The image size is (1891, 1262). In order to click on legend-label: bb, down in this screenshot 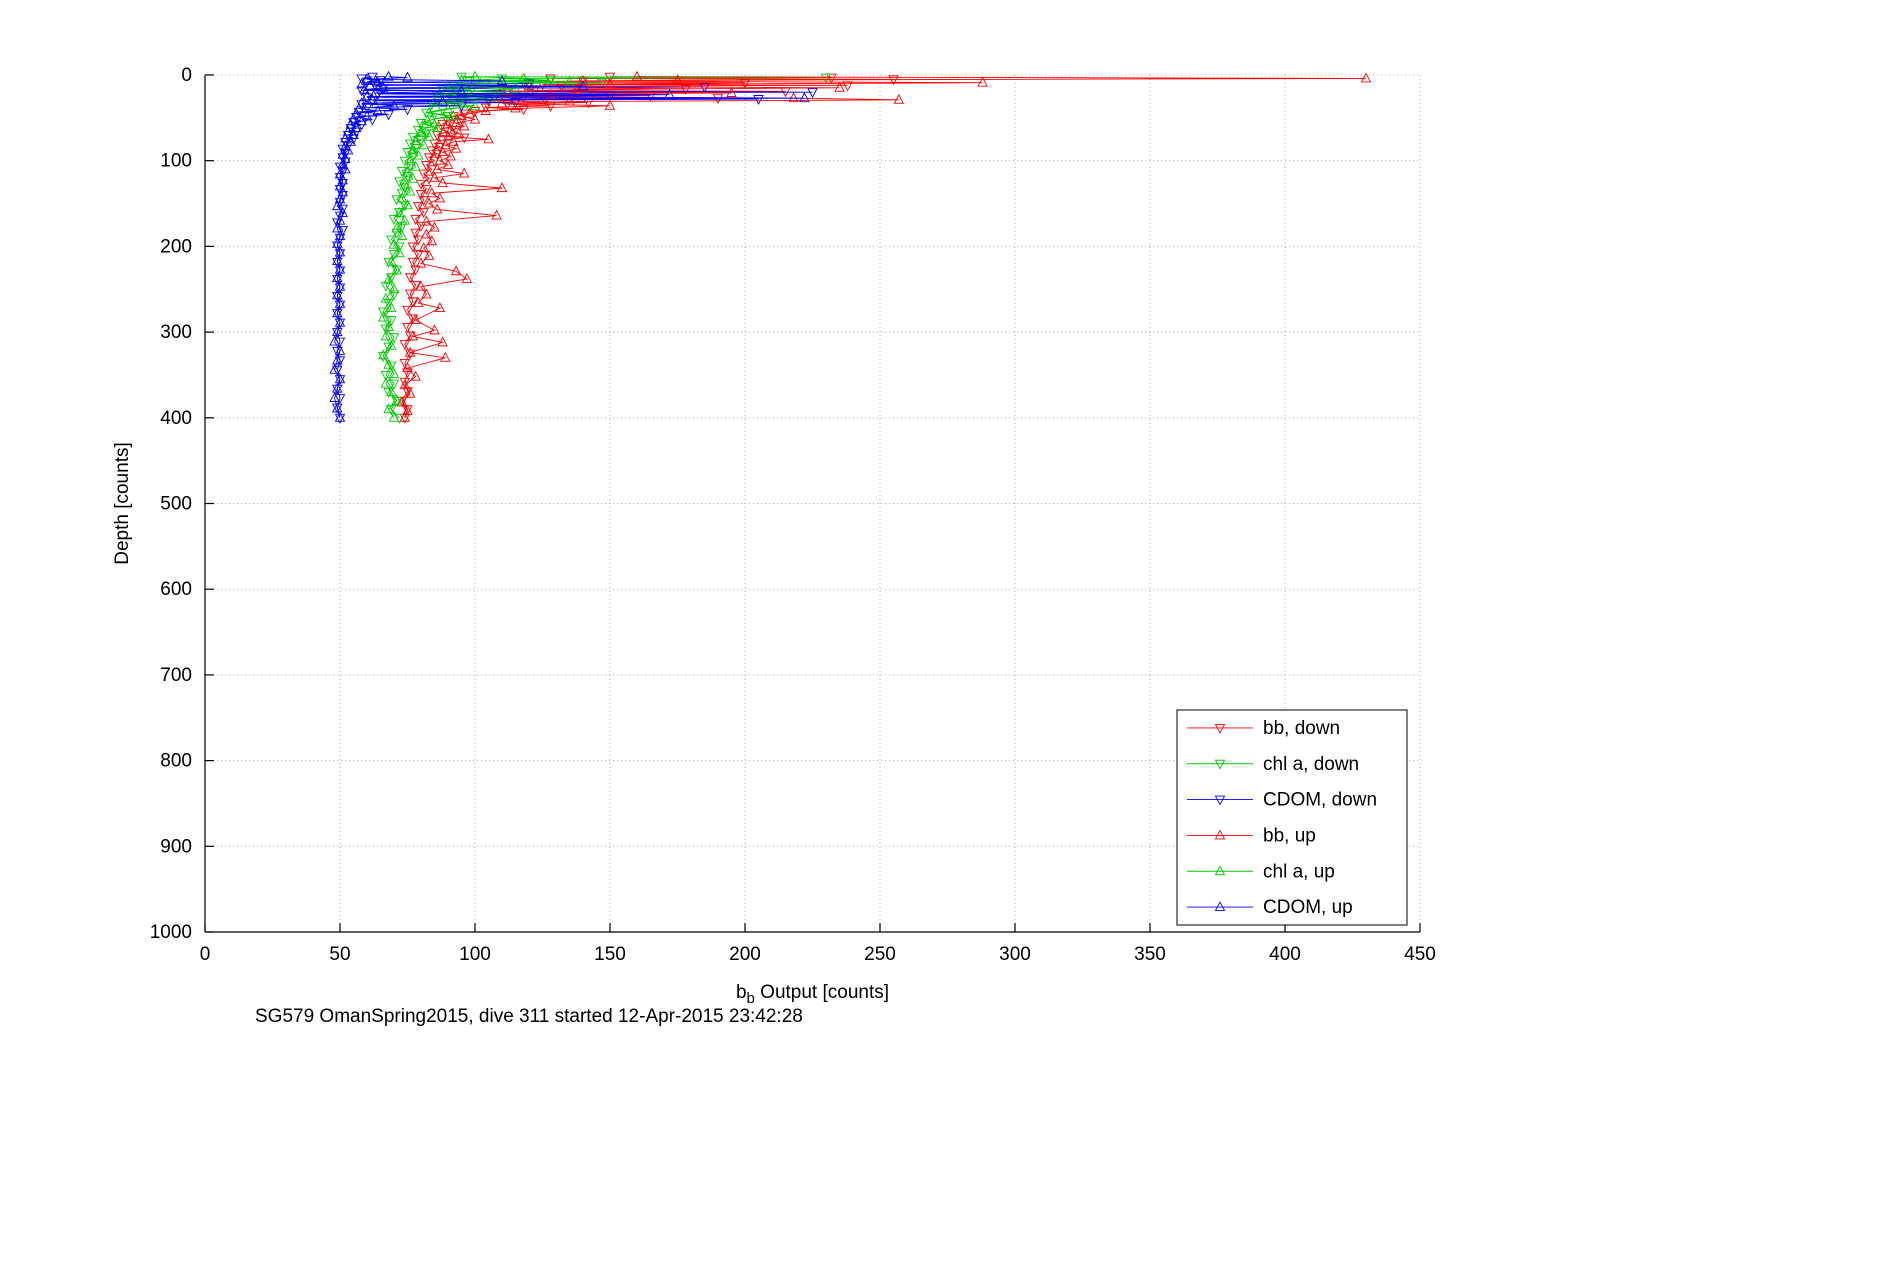, I will do `click(1301, 728)`.